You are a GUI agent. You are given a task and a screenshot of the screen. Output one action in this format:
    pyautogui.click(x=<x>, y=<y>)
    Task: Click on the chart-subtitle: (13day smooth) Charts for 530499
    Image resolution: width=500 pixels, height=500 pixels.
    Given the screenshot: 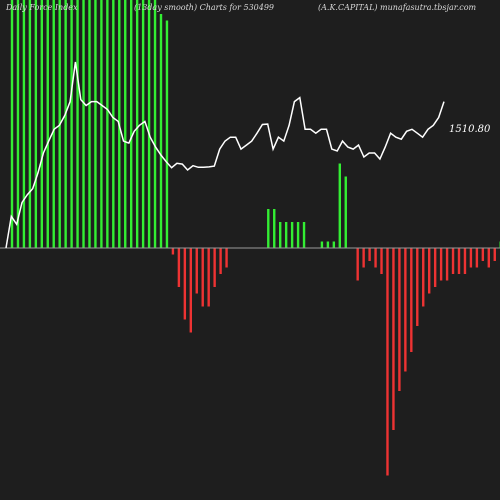 What is the action you would take?
    pyautogui.click(x=204, y=7)
    